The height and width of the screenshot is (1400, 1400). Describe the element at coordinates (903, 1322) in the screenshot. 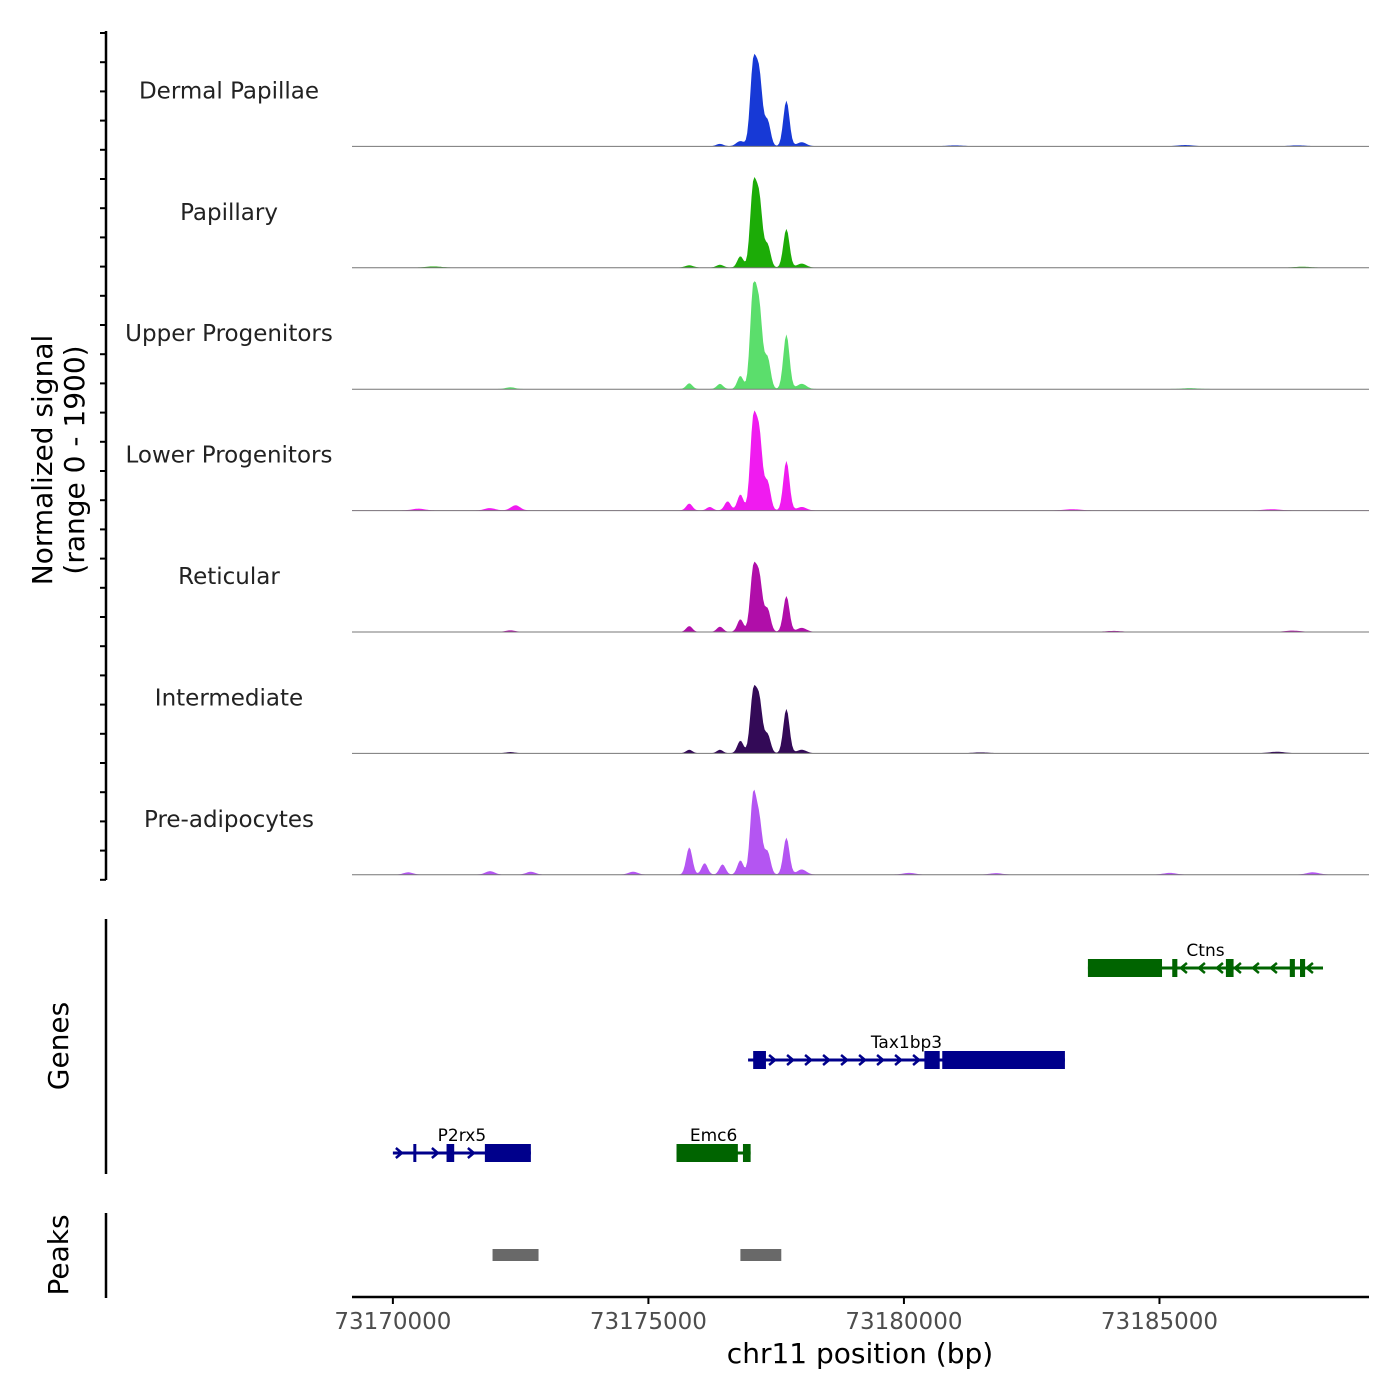

I see `x-tick-label: 73180000` at that location.